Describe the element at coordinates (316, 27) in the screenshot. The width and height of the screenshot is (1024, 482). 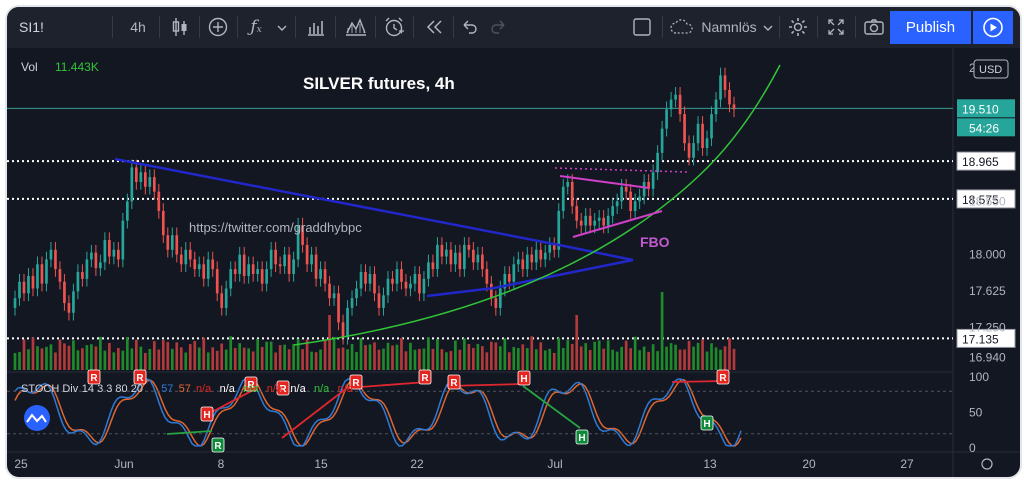
I see `bar-chart-icon` at that location.